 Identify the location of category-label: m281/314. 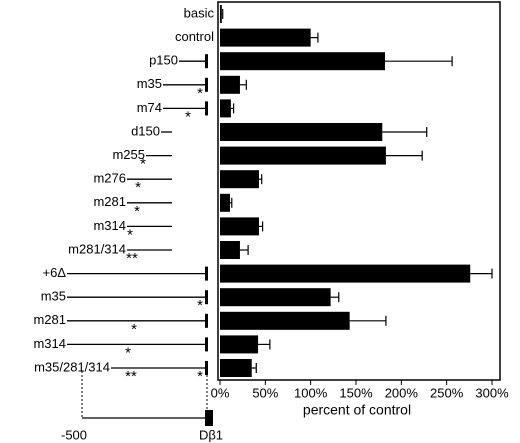
(97, 248).